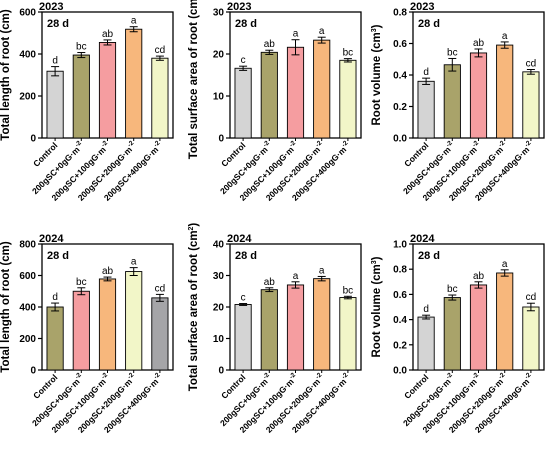 Image resolution: width=550 pixels, height=466 pixels. What do you see at coordinates (400, 371) in the screenshot?
I see `y-tick-label: 0.0` at bounding box center [400, 371].